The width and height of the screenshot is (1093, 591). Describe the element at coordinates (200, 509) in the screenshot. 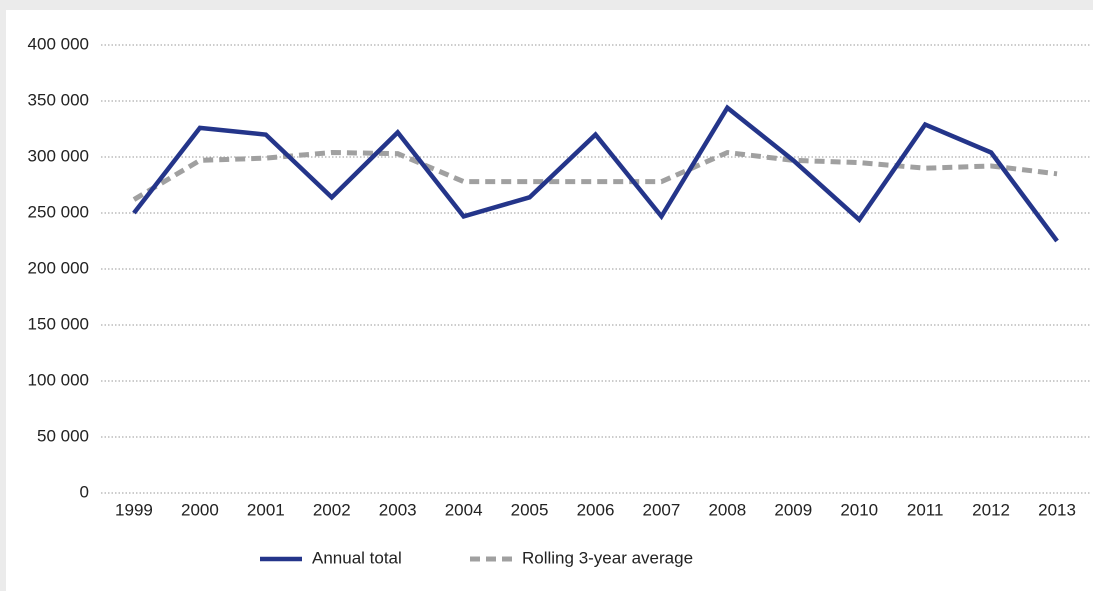

I see `x-tick-label: 2000` at that location.